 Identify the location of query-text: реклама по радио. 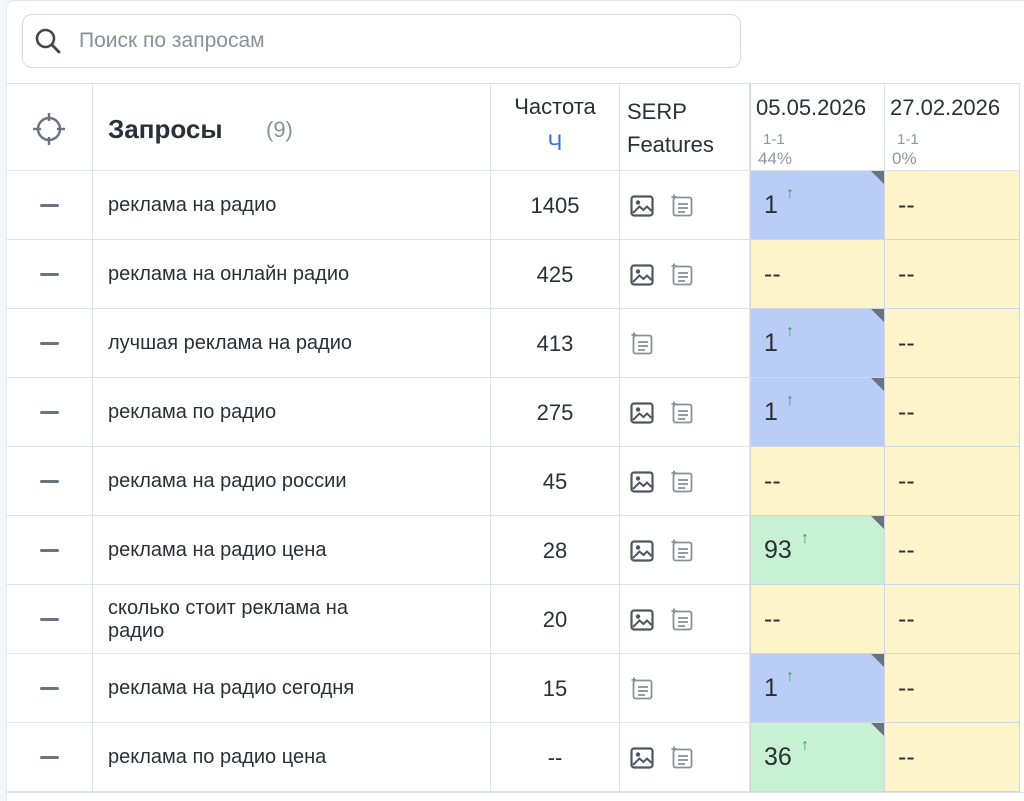
(192, 412).